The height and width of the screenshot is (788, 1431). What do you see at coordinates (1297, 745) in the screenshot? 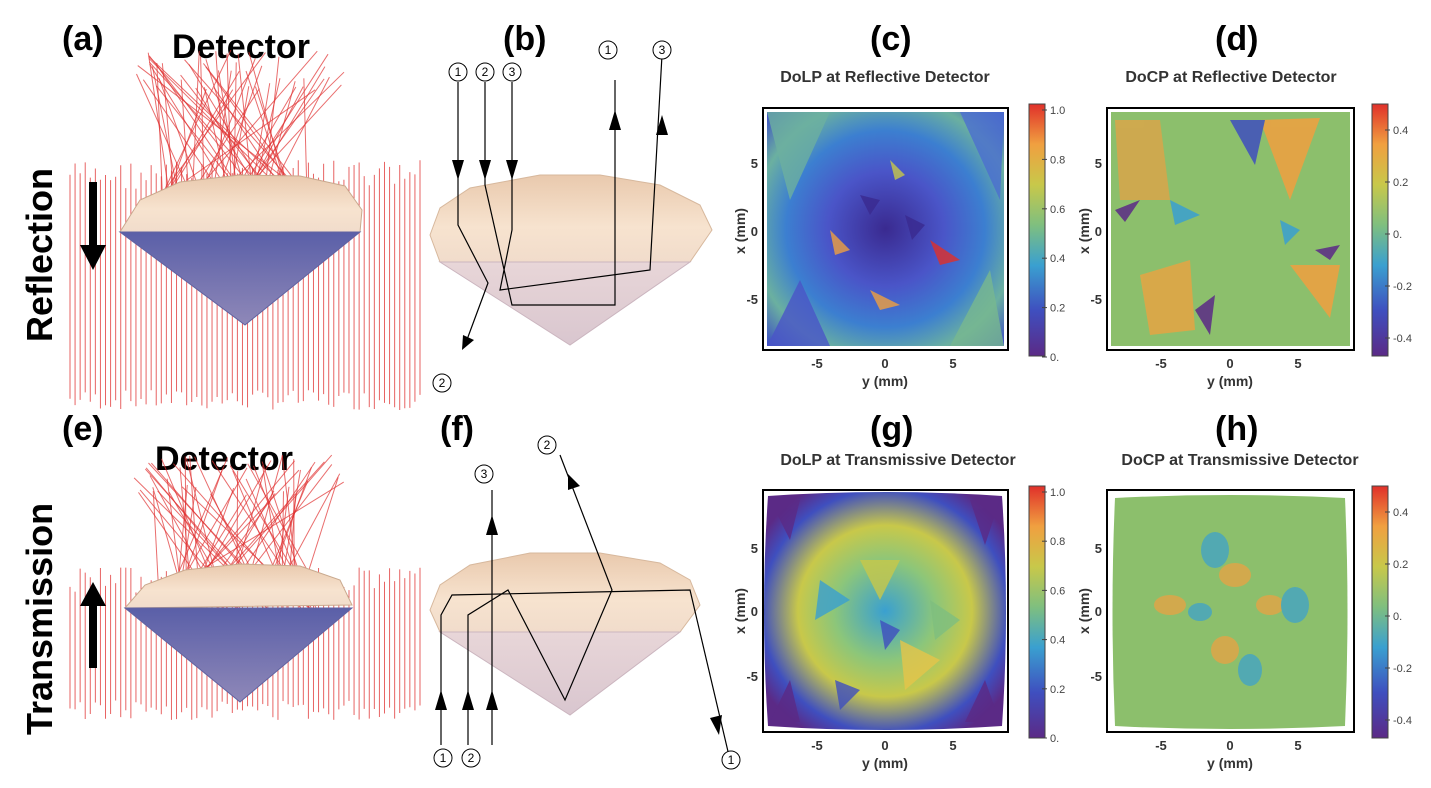
I see `xtick-h-3: 5` at bounding box center [1297, 745].